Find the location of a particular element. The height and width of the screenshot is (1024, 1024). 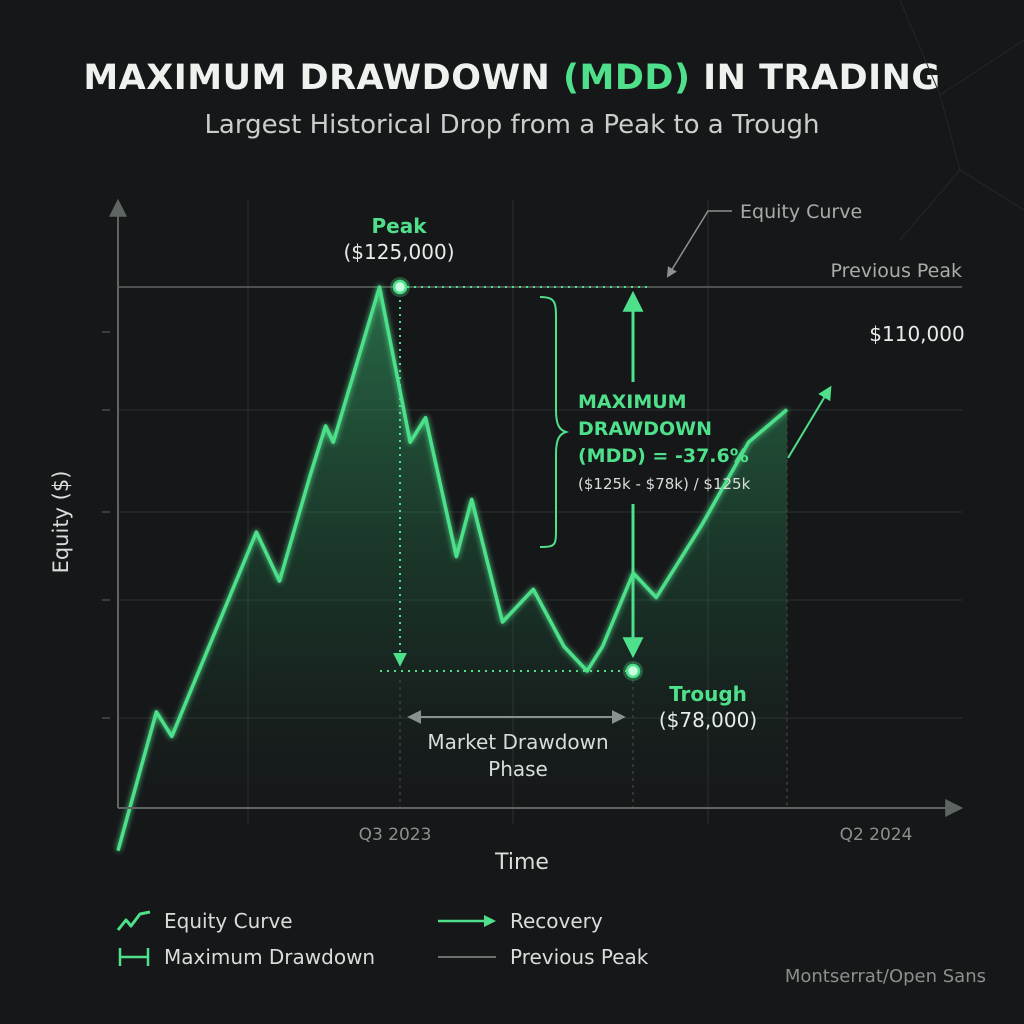

mdd-formula: ($125k - $78k) / $125k is located at coordinates (664, 484).